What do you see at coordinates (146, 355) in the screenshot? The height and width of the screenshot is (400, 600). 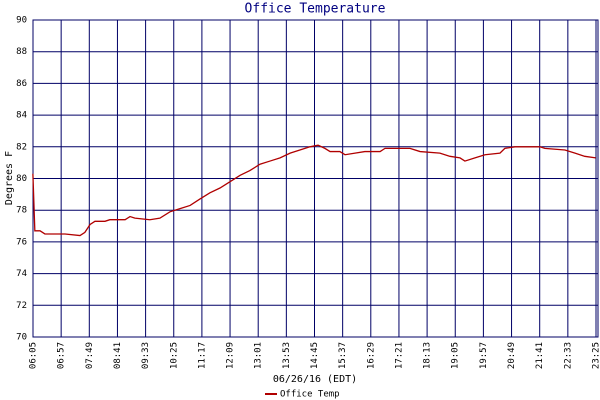 I see `x-tick-label: 09:33` at bounding box center [146, 355].